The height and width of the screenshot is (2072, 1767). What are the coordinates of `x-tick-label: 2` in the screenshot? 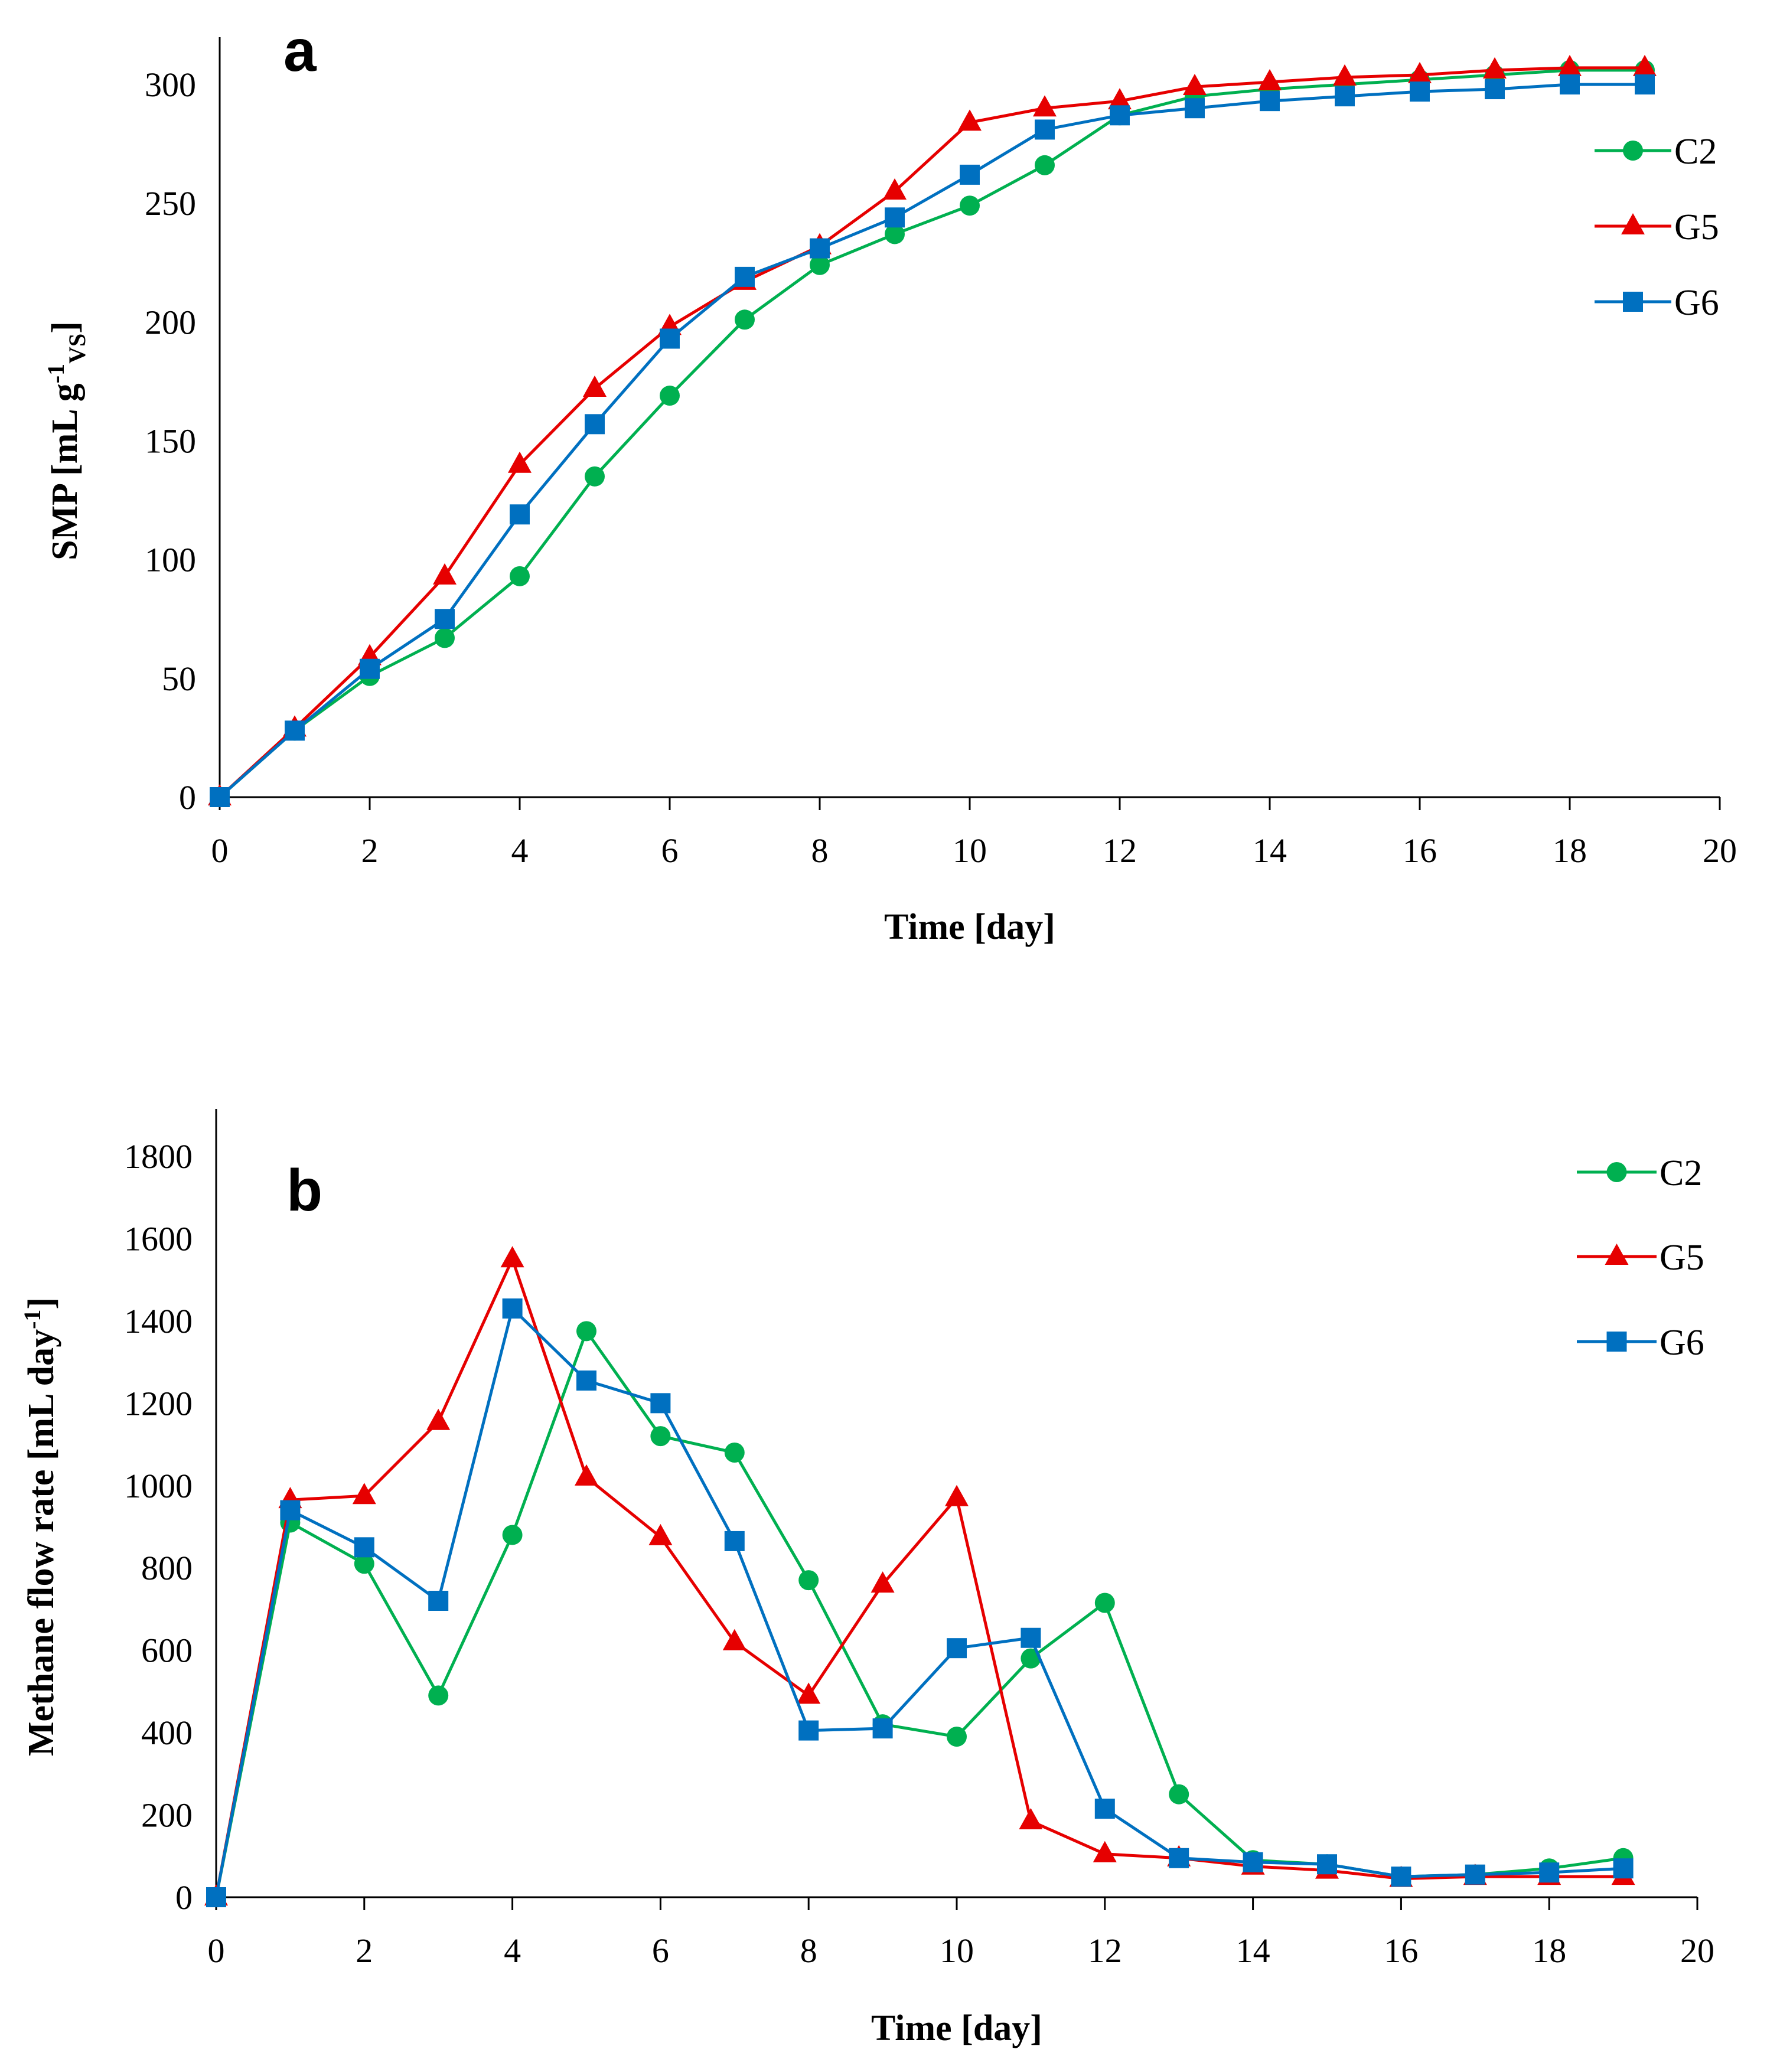 It's located at (370, 850).